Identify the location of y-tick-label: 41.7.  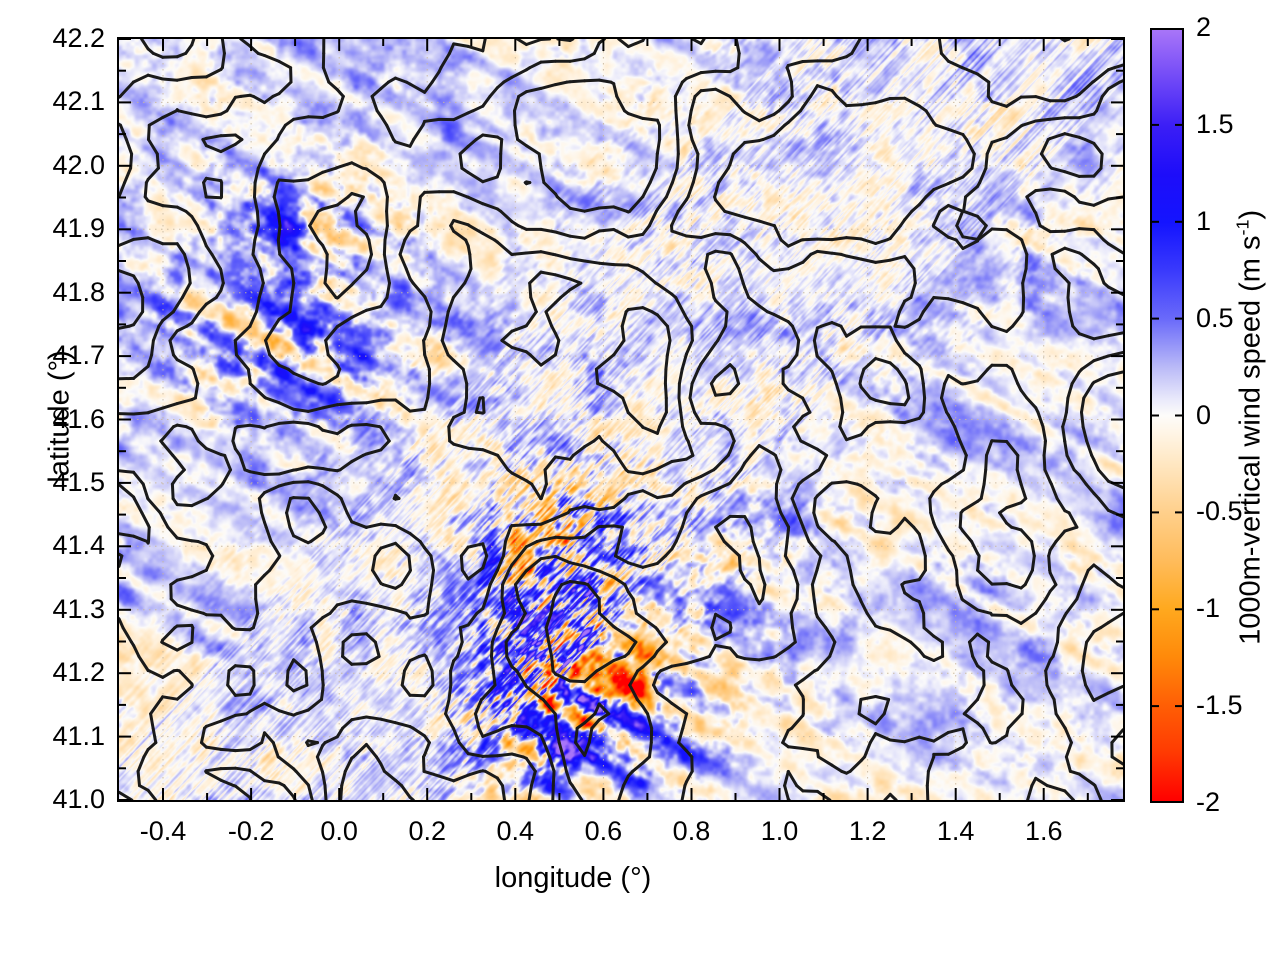
(78, 355).